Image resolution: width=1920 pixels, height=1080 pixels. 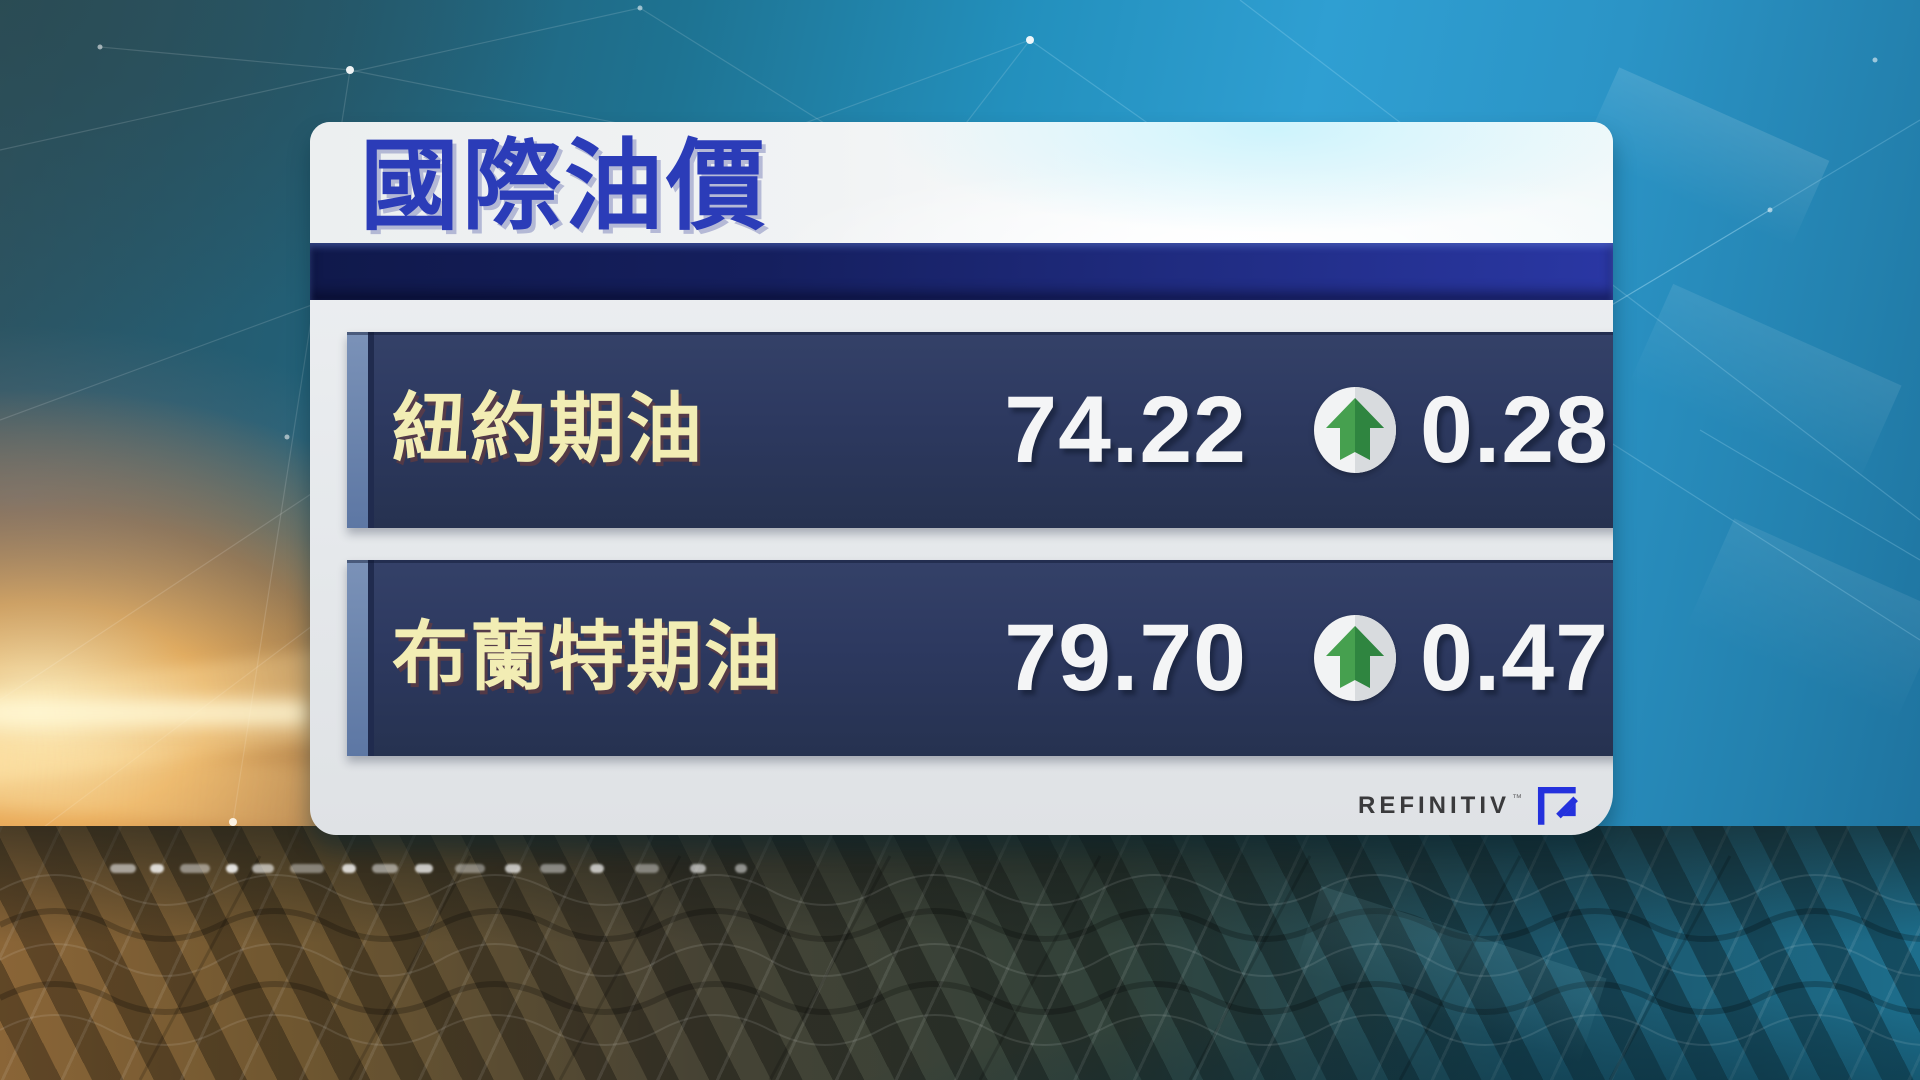 I want to click on price-row-ny-crude: 紐約期油 74.22 0.28, so click(x=980, y=430).